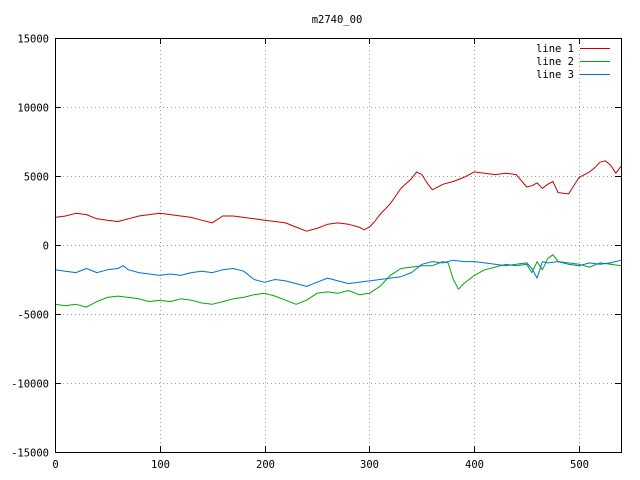 The image size is (640, 480). What do you see at coordinates (55, 465) in the screenshot?
I see `x-tick-label: 0` at bounding box center [55, 465].